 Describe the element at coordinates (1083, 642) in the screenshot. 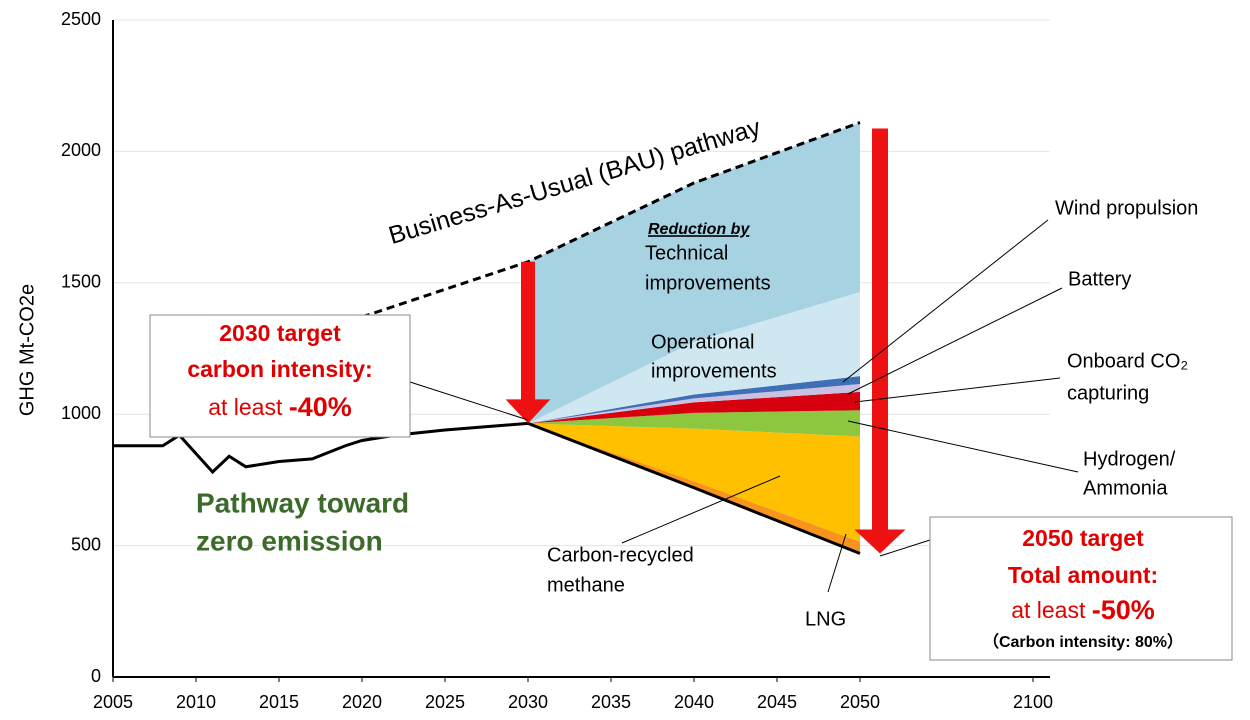

I see `target-note: （Carbon intensity: 80%）` at that location.